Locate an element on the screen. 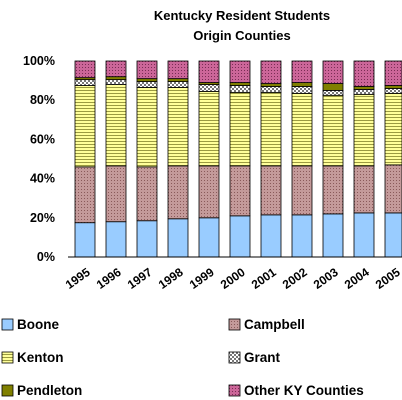 The height and width of the screenshot is (400, 402). legend-label: Other KY Counties is located at coordinates (304, 390).